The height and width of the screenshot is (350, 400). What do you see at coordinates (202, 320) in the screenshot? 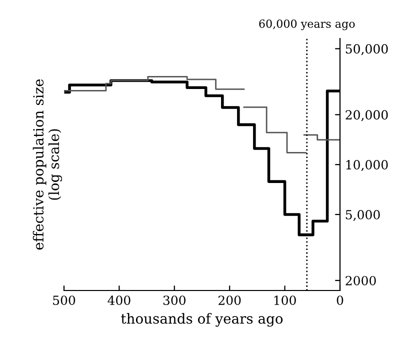
I see `x-axis-title: thousands of years ago` at bounding box center [202, 320].